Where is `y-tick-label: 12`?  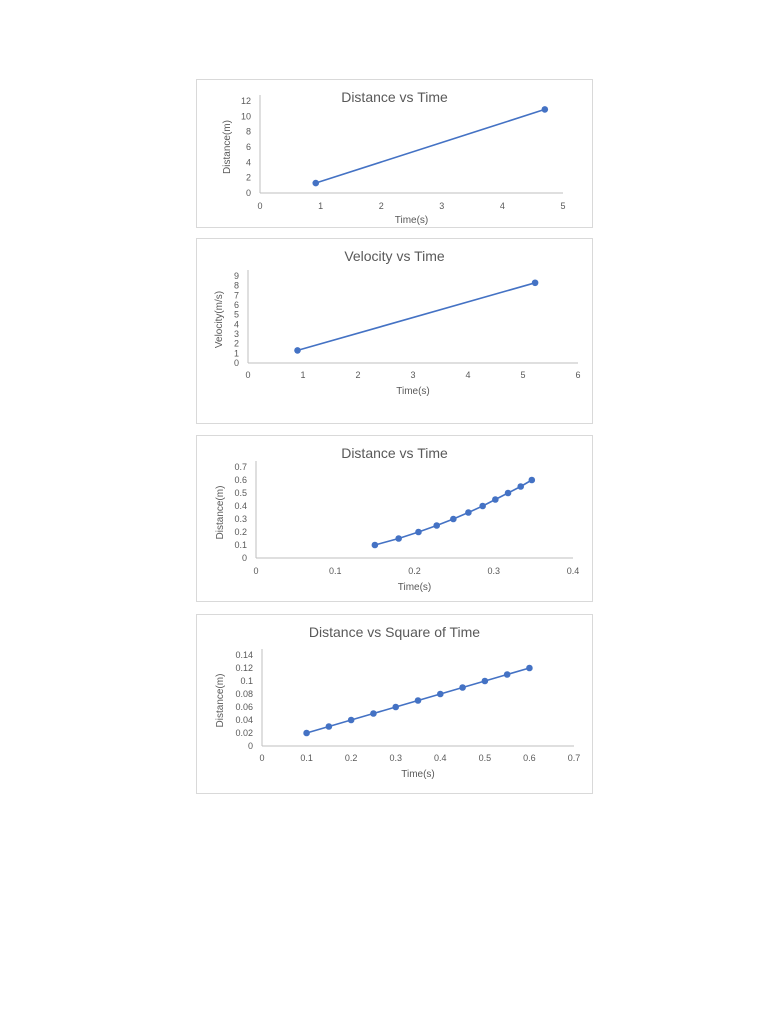 y-tick-label: 12 is located at coordinates (246, 101).